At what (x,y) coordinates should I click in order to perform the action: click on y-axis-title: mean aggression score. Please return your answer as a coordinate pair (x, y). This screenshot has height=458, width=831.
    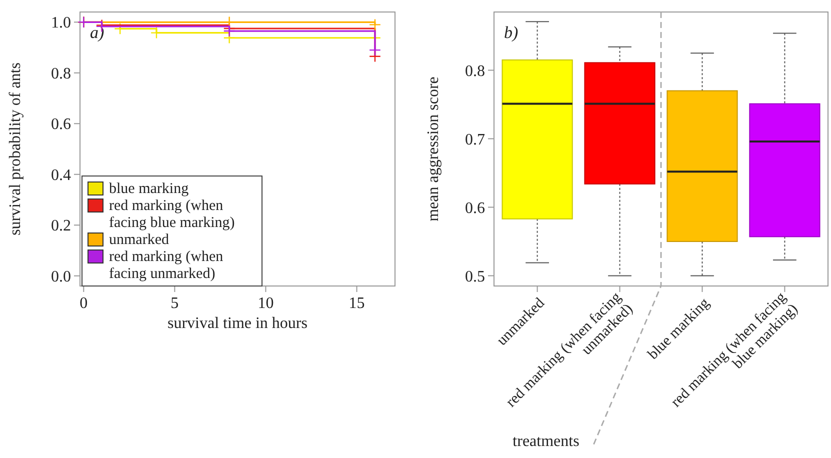
    Looking at the image, I should click on (433, 149).